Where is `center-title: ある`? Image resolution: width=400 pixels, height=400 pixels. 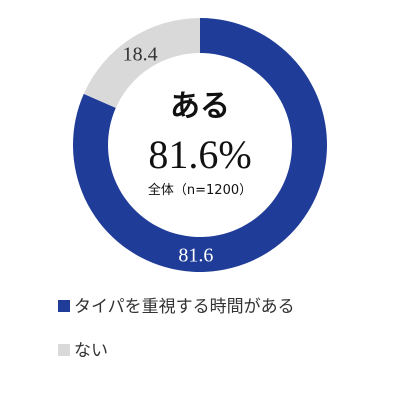
center-title: ある is located at coordinates (200, 106).